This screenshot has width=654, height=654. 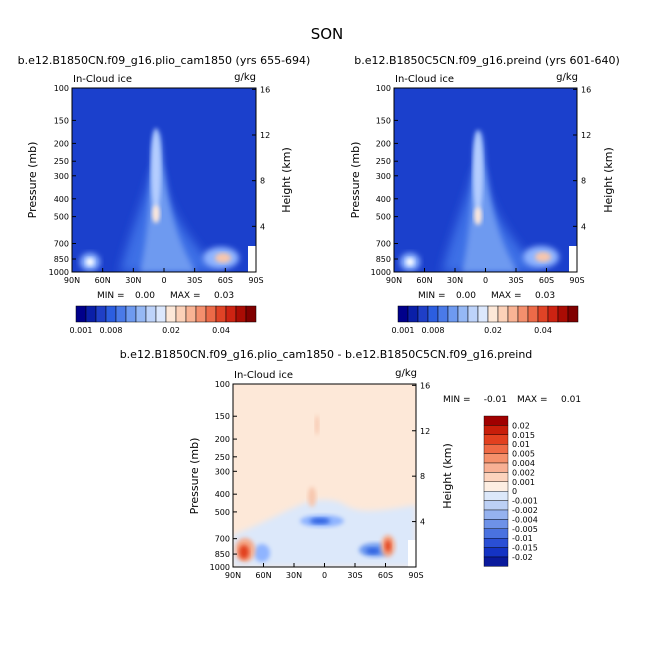 What do you see at coordinates (543, 330) in the screenshot?
I see `colorbar-label: 0.04` at bounding box center [543, 330].